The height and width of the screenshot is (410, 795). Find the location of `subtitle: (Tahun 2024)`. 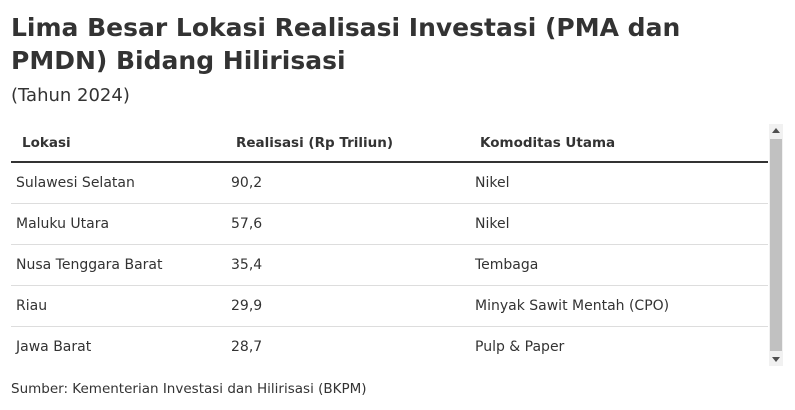

subtitle: (Tahun 2024) is located at coordinates (70, 95).